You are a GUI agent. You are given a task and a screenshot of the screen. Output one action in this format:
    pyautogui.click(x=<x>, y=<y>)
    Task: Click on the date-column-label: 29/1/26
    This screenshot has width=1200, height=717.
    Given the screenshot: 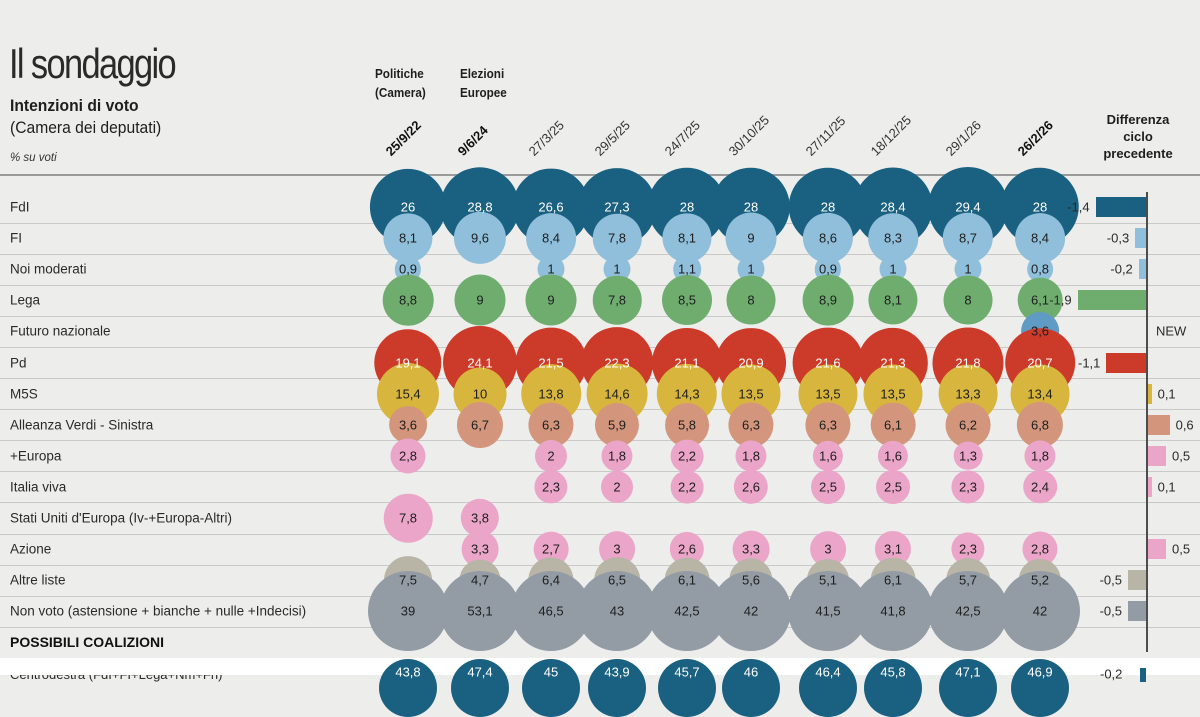 What is the action you would take?
    pyautogui.click(x=963, y=138)
    